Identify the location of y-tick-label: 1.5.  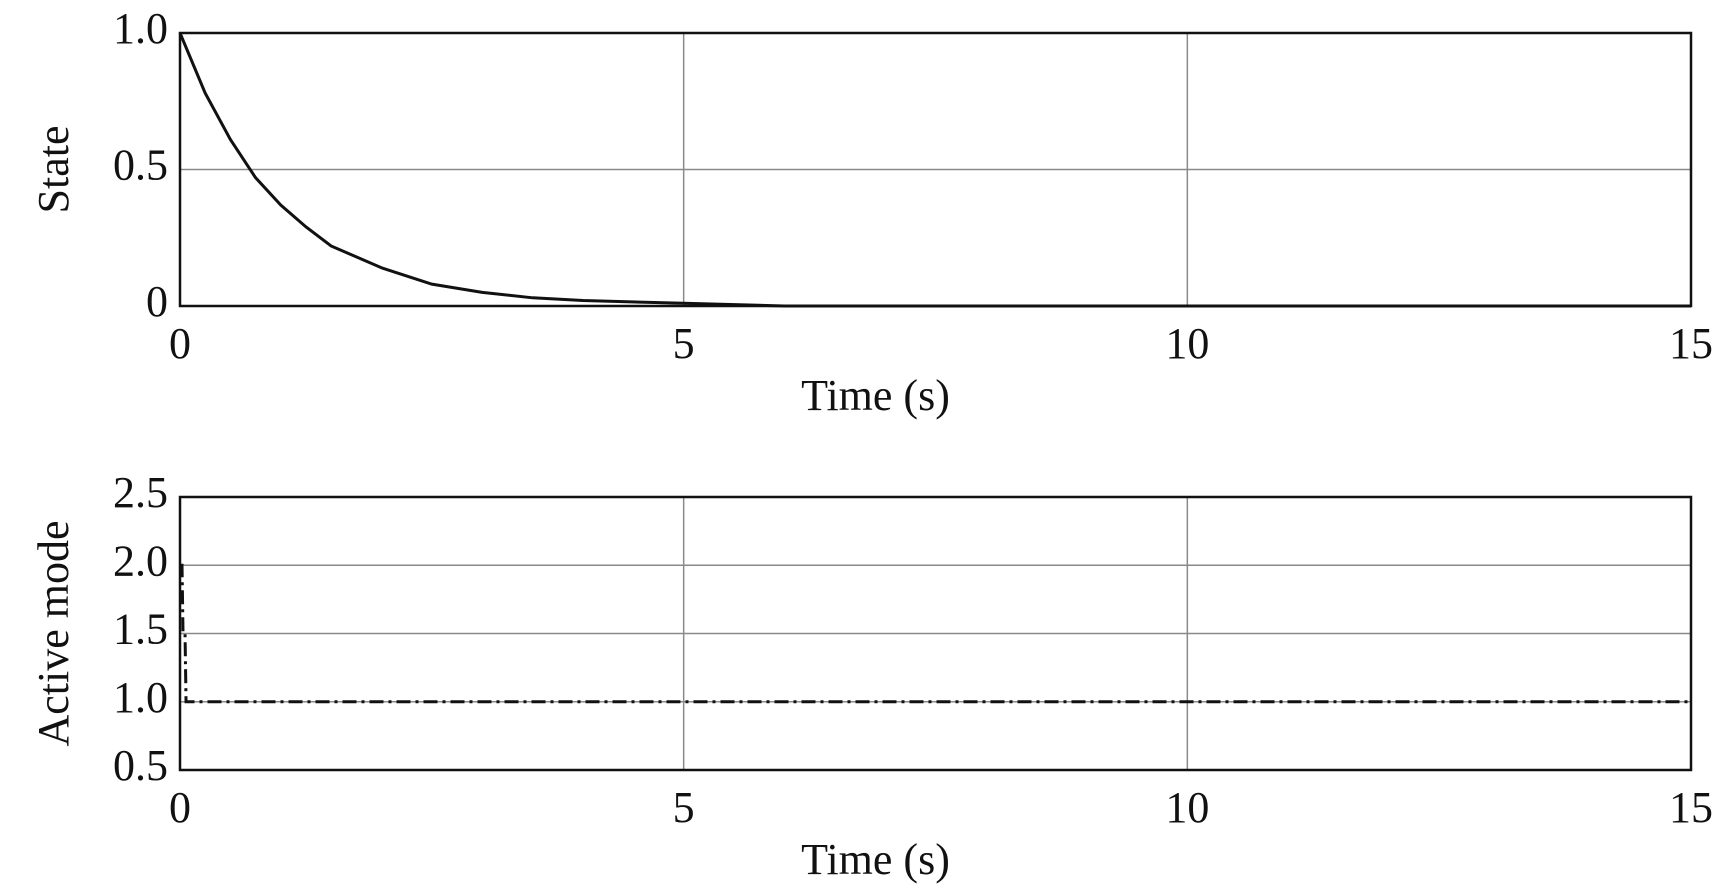
(140, 629).